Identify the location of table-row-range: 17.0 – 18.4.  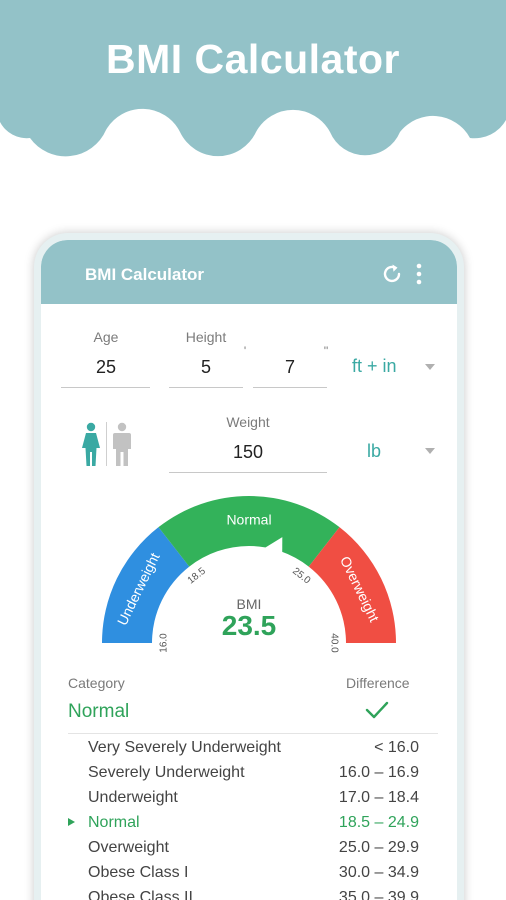
(378, 797).